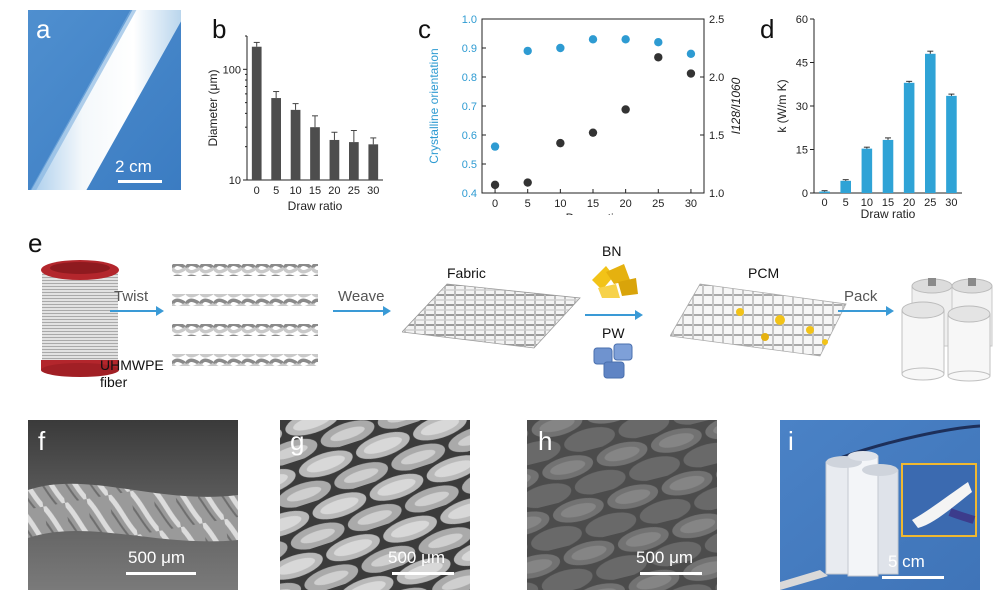 The image size is (1008, 600). Describe the element at coordinates (235, 181) in the screenshot. I see `y-tick-label: 10` at that location.